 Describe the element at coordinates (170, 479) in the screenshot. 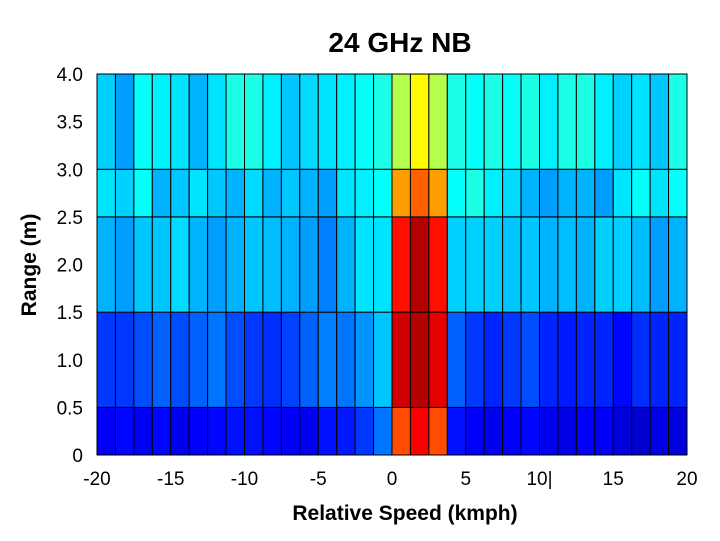

I see `x-tick-label: -15` at that location.